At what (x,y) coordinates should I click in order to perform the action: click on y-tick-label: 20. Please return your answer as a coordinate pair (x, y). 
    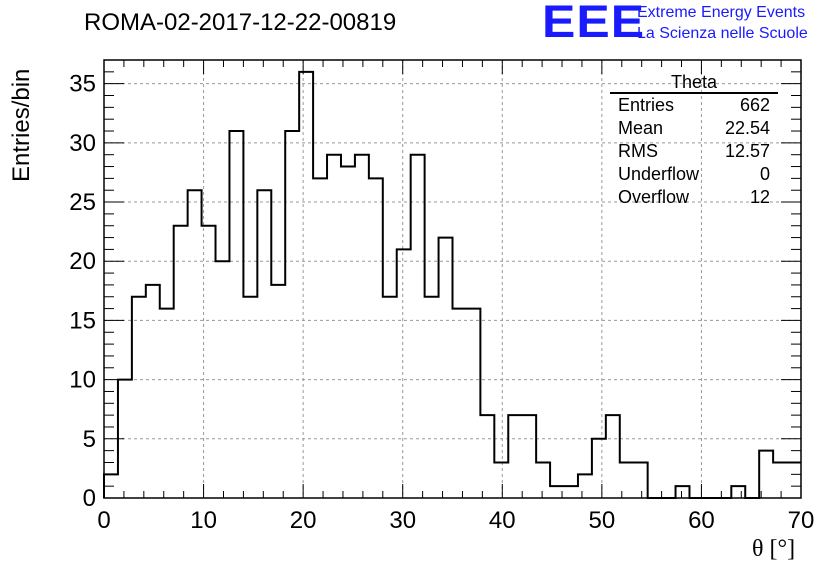
    Looking at the image, I should click on (82, 261).